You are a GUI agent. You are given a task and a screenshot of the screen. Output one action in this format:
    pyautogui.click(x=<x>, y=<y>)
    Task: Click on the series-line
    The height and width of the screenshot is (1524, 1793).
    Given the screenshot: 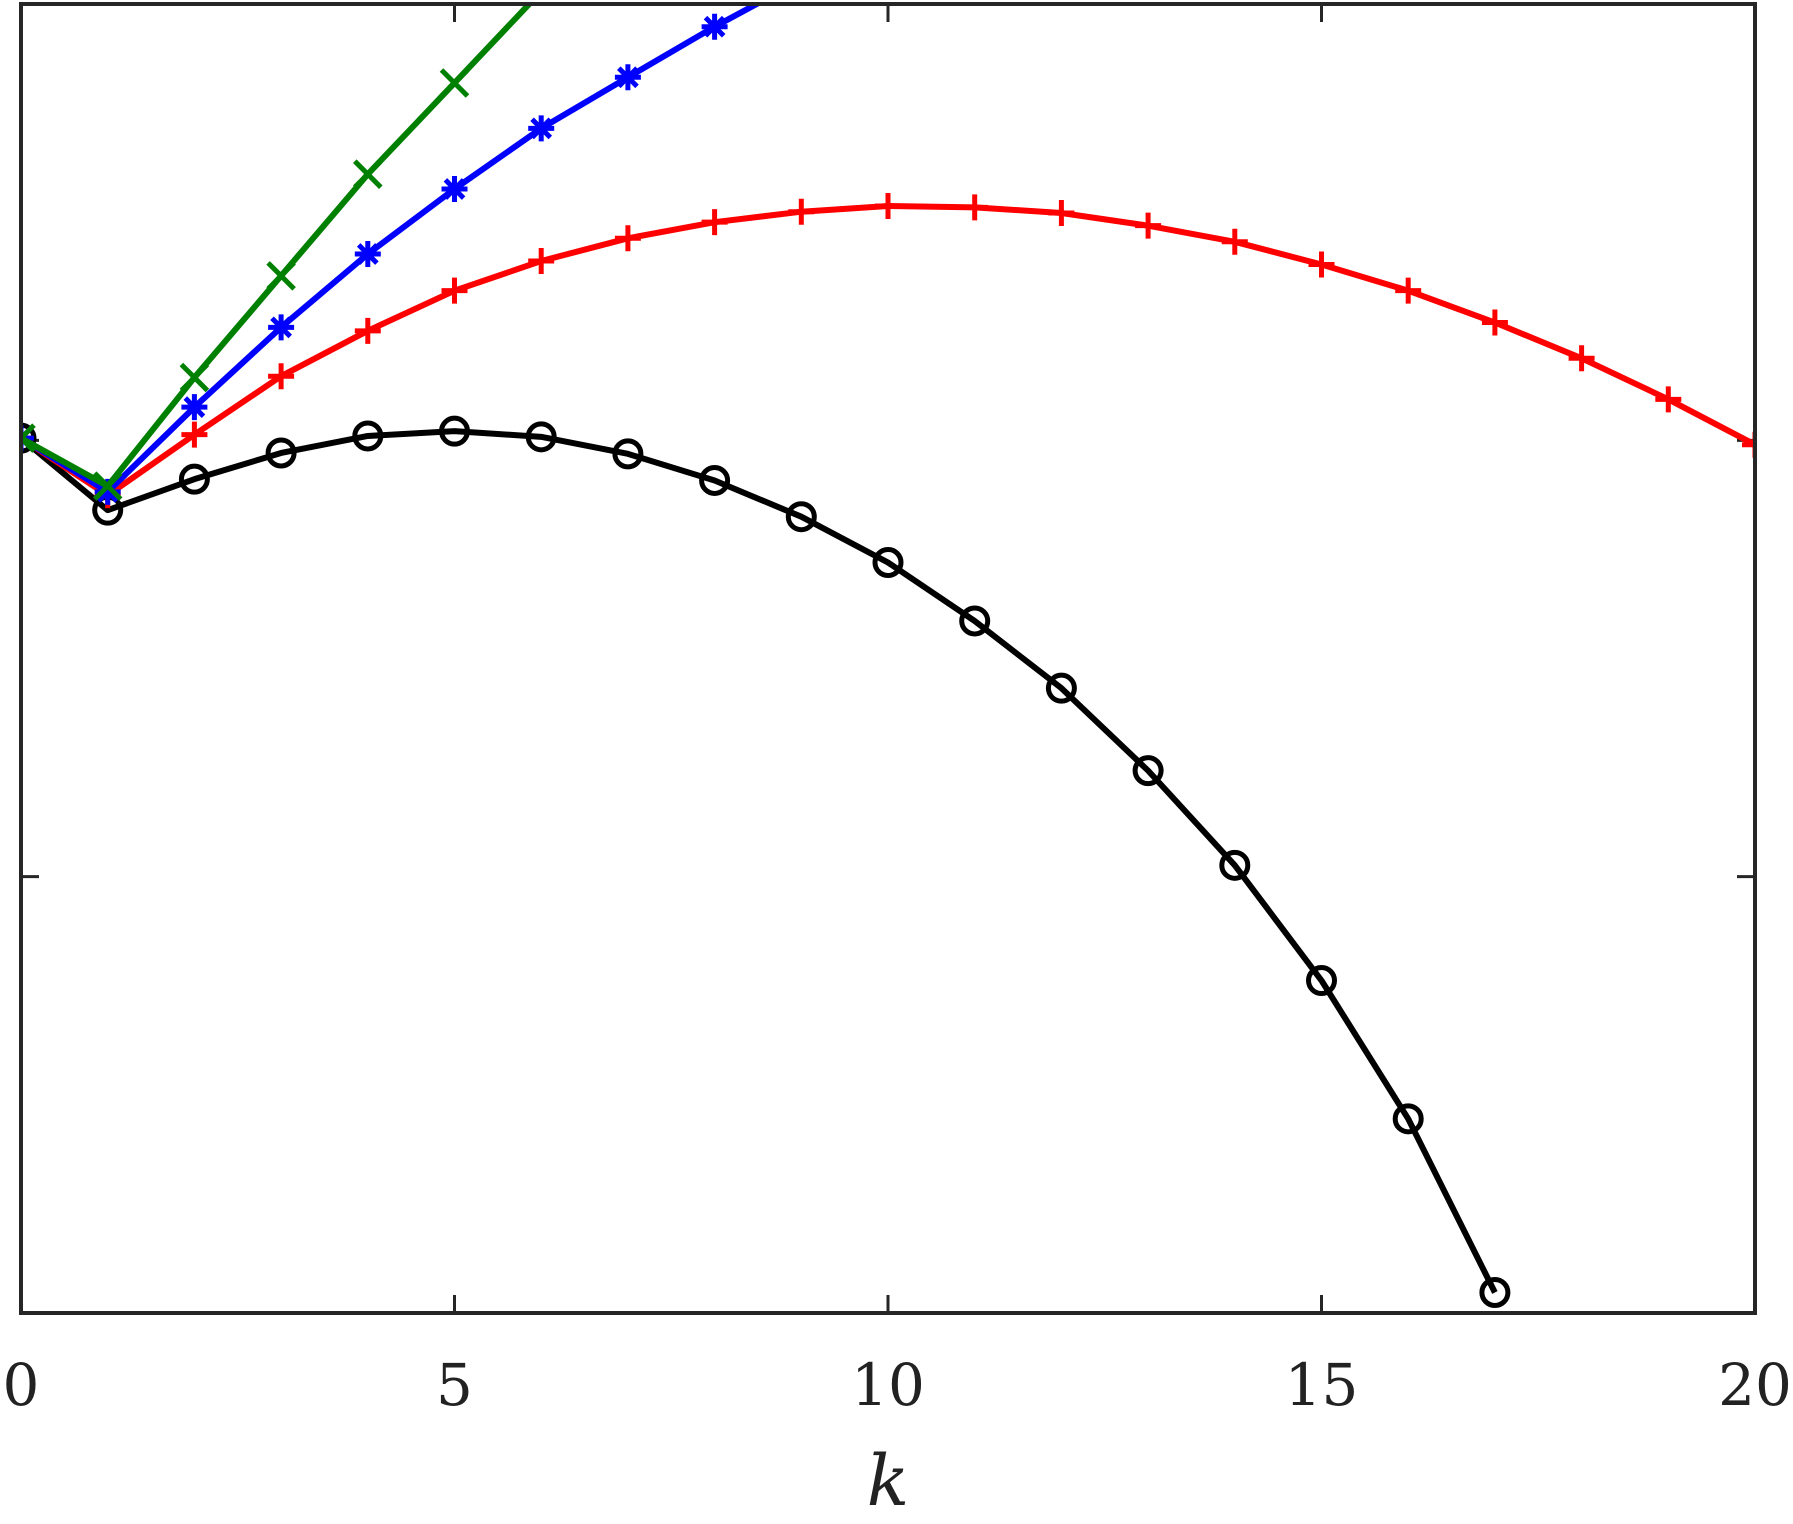 What is the action you would take?
    pyautogui.click(x=392, y=249)
    